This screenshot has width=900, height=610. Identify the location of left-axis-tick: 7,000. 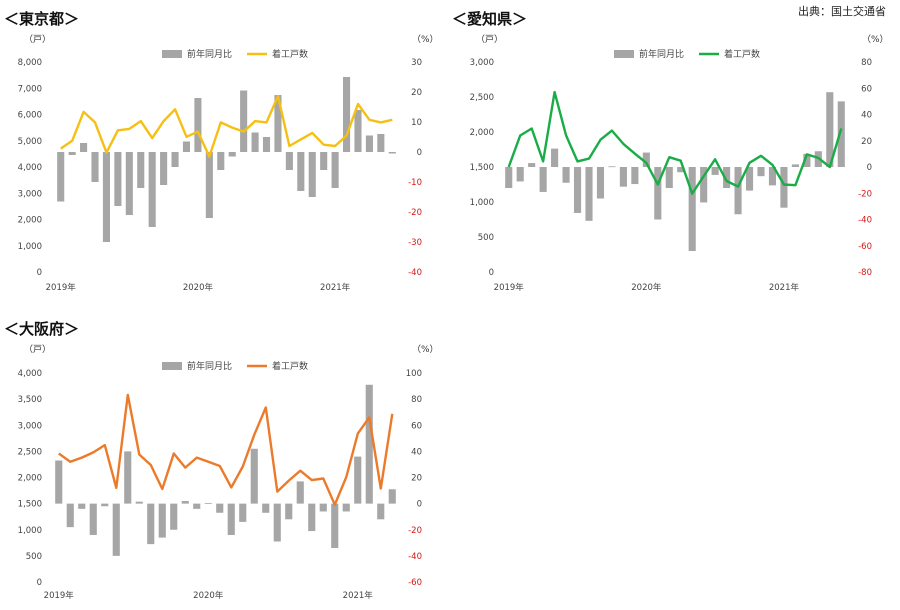
(30, 89).